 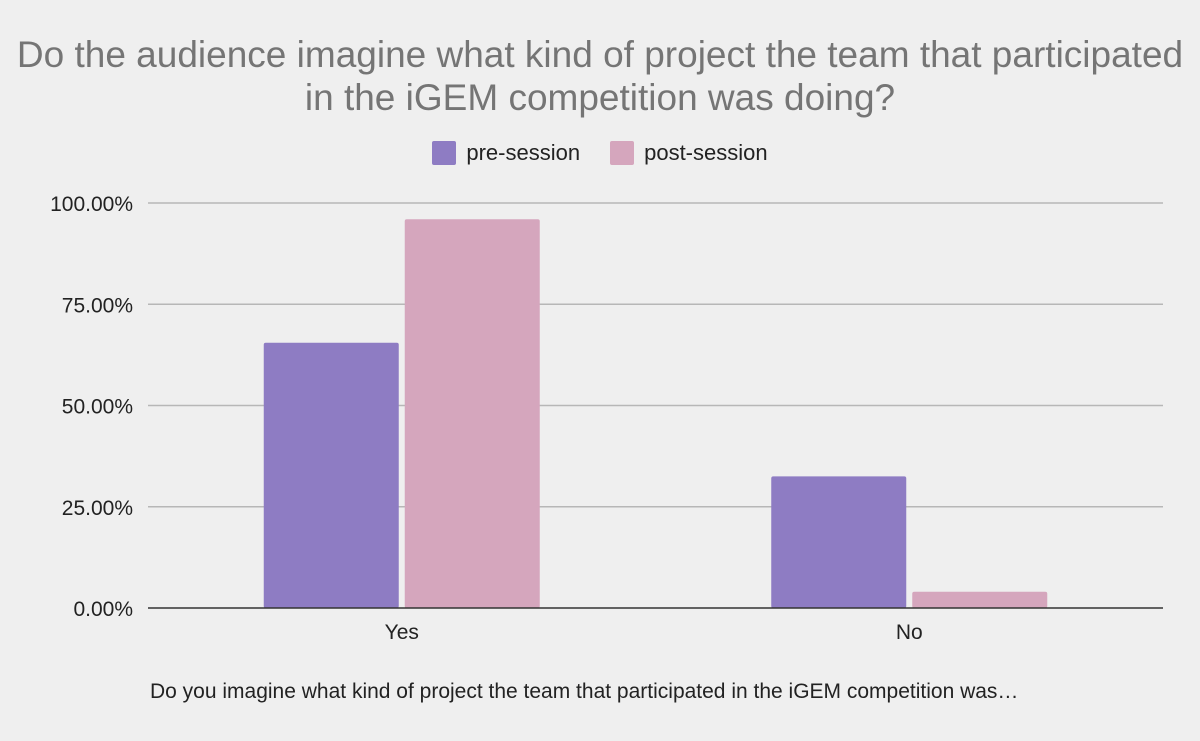 What do you see at coordinates (706, 152) in the screenshot?
I see `legend-label-post-session: post-session` at bounding box center [706, 152].